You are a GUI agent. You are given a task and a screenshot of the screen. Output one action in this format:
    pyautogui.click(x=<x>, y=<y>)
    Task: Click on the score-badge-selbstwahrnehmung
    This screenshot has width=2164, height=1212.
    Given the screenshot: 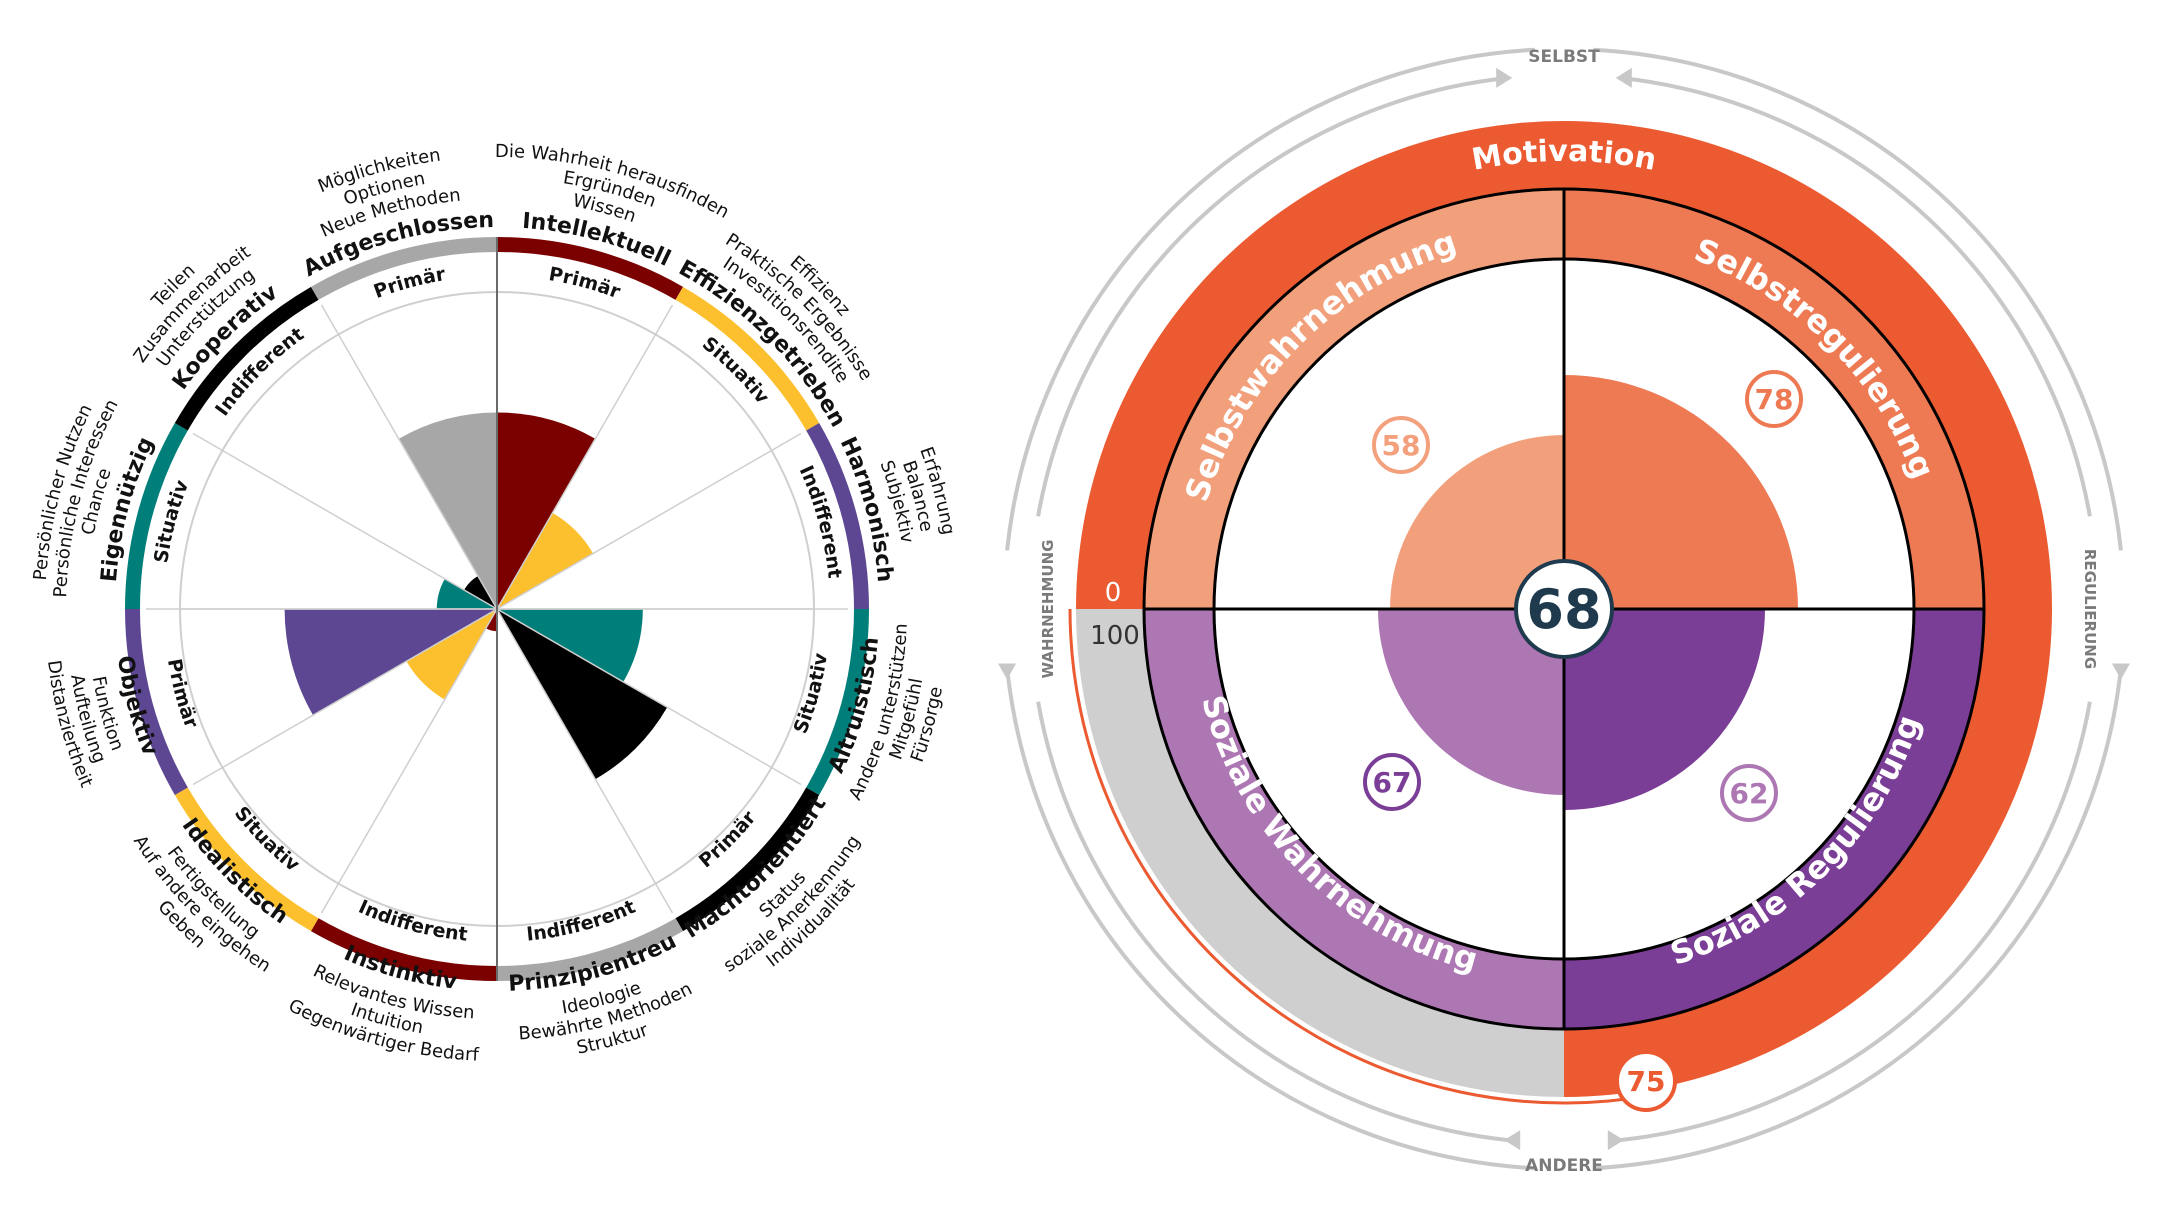 What is the action you would take?
    pyautogui.click(x=1401, y=445)
    